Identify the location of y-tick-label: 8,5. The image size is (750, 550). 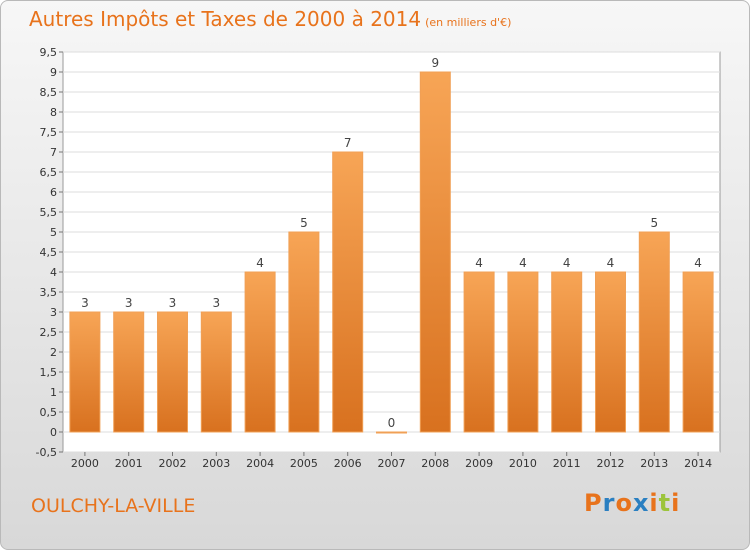
(49, 92).